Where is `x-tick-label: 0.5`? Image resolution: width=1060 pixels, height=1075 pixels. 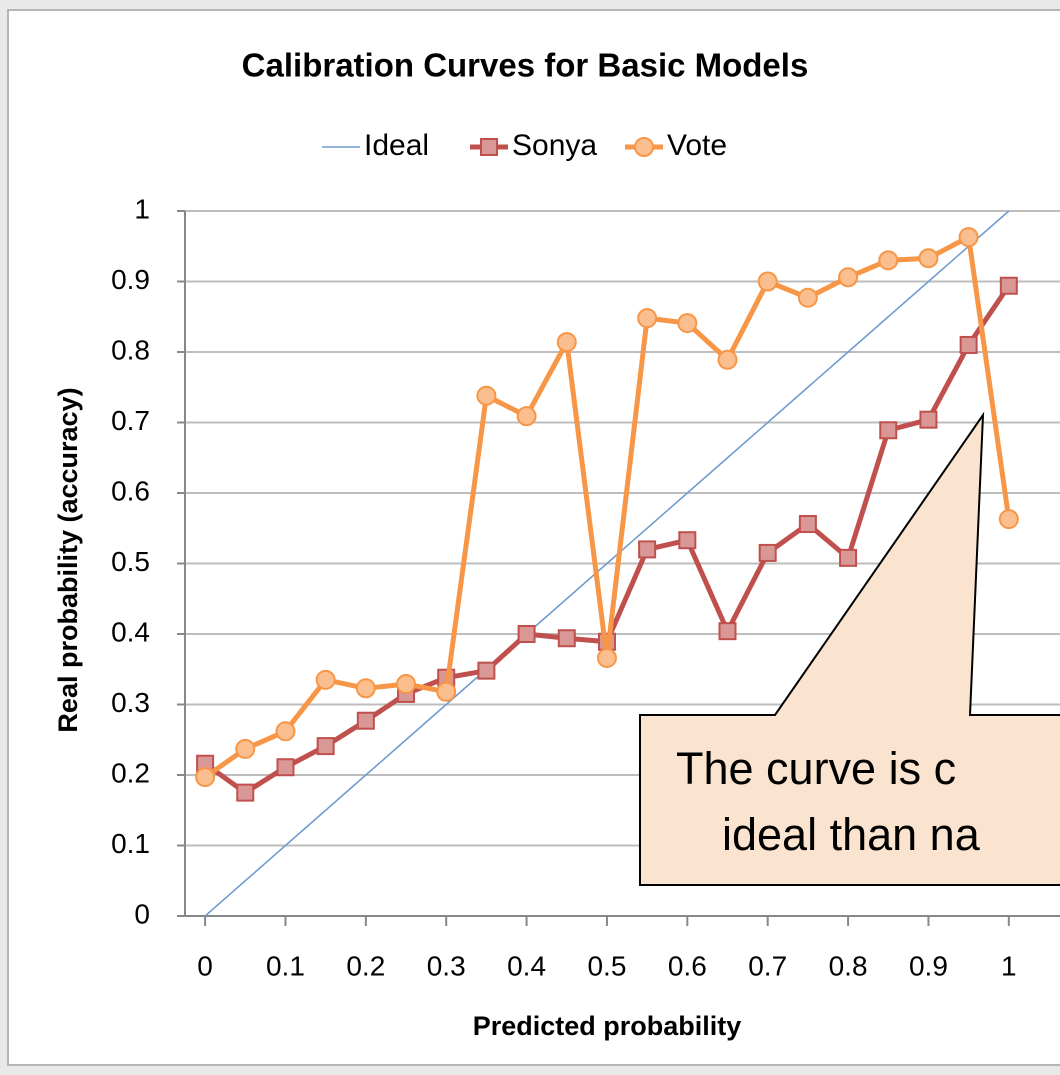 x-tick-label: 0.5 is located at coordinates (606, 965).